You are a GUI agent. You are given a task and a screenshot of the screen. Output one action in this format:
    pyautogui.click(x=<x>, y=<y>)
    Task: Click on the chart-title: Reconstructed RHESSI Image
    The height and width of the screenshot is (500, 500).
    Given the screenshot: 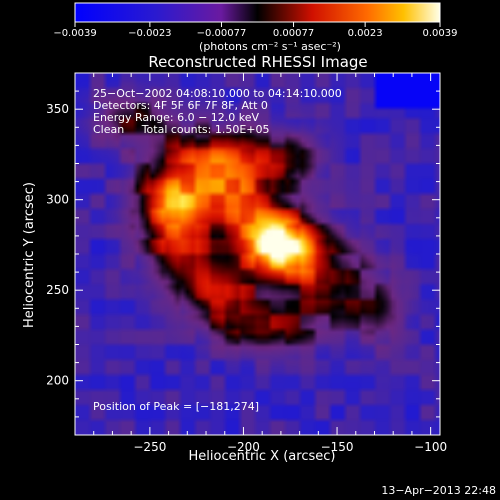 What is the action you would take?
    pyautogui.click(x=257, y=62)
    